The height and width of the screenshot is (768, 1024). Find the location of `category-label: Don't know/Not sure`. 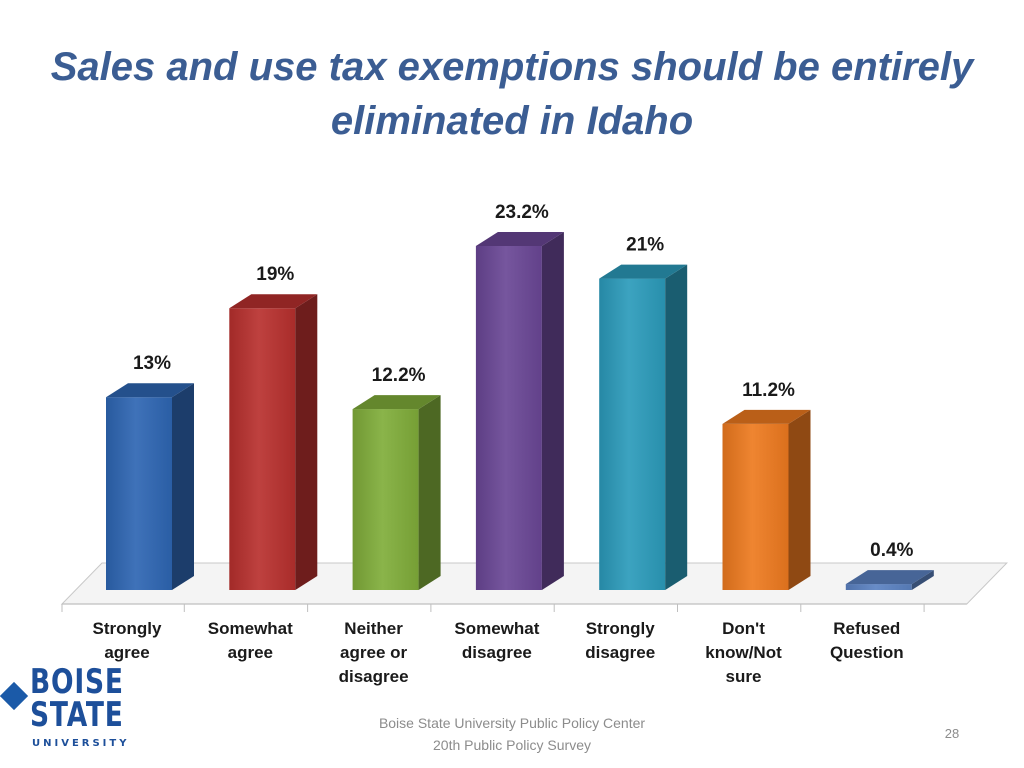

category-label: Don't know/Not sure is located at coordinates (743, 652).